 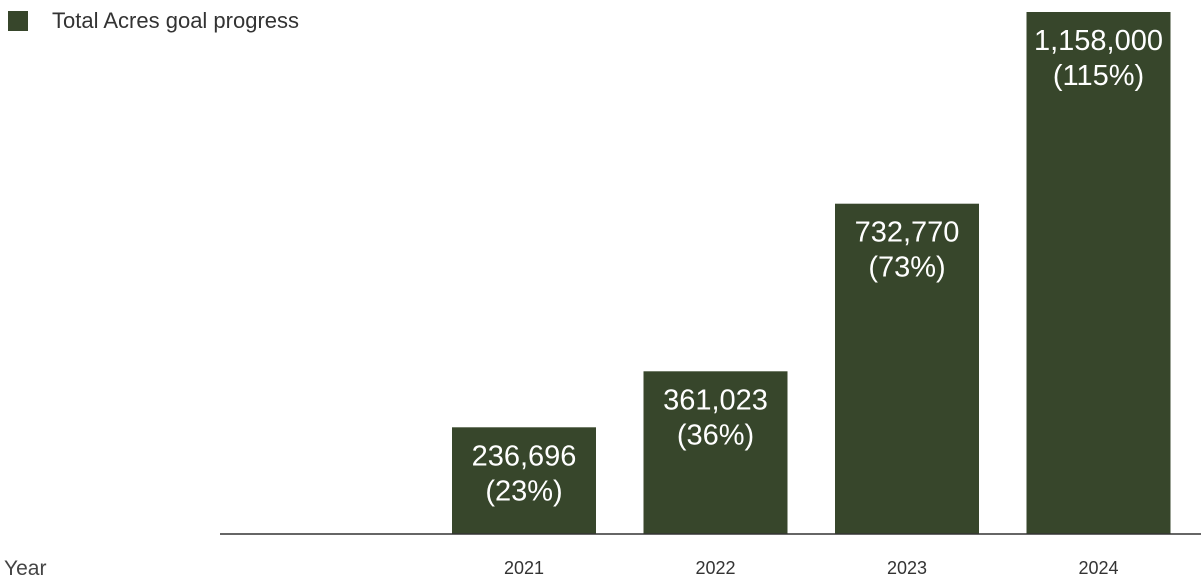 What do you see at coordinates (907, 368) in the screenshot?
I see `bar-2023` at bounding box center [907, 368].